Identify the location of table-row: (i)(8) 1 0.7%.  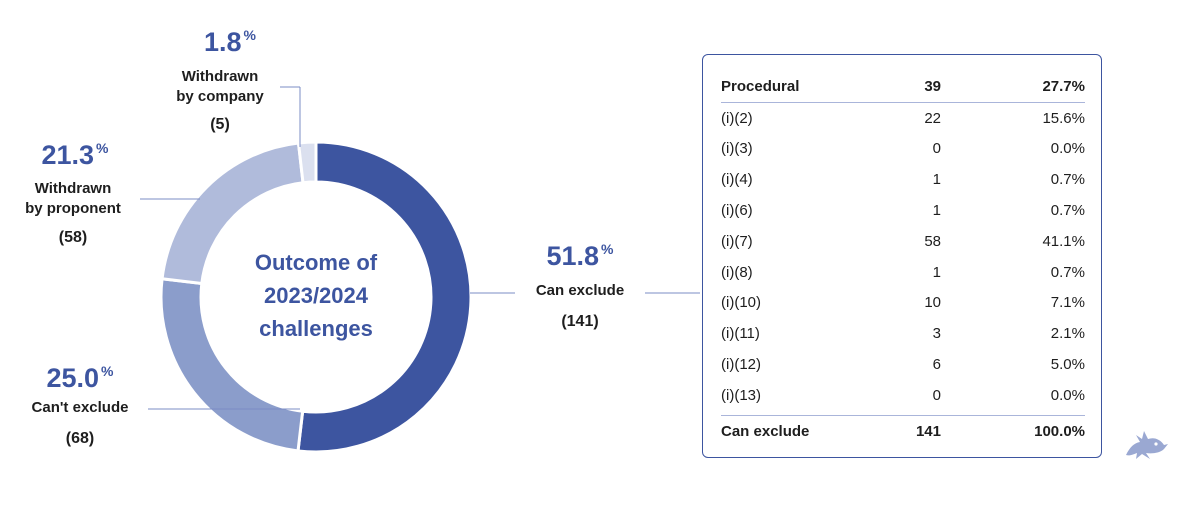
(903, 272).